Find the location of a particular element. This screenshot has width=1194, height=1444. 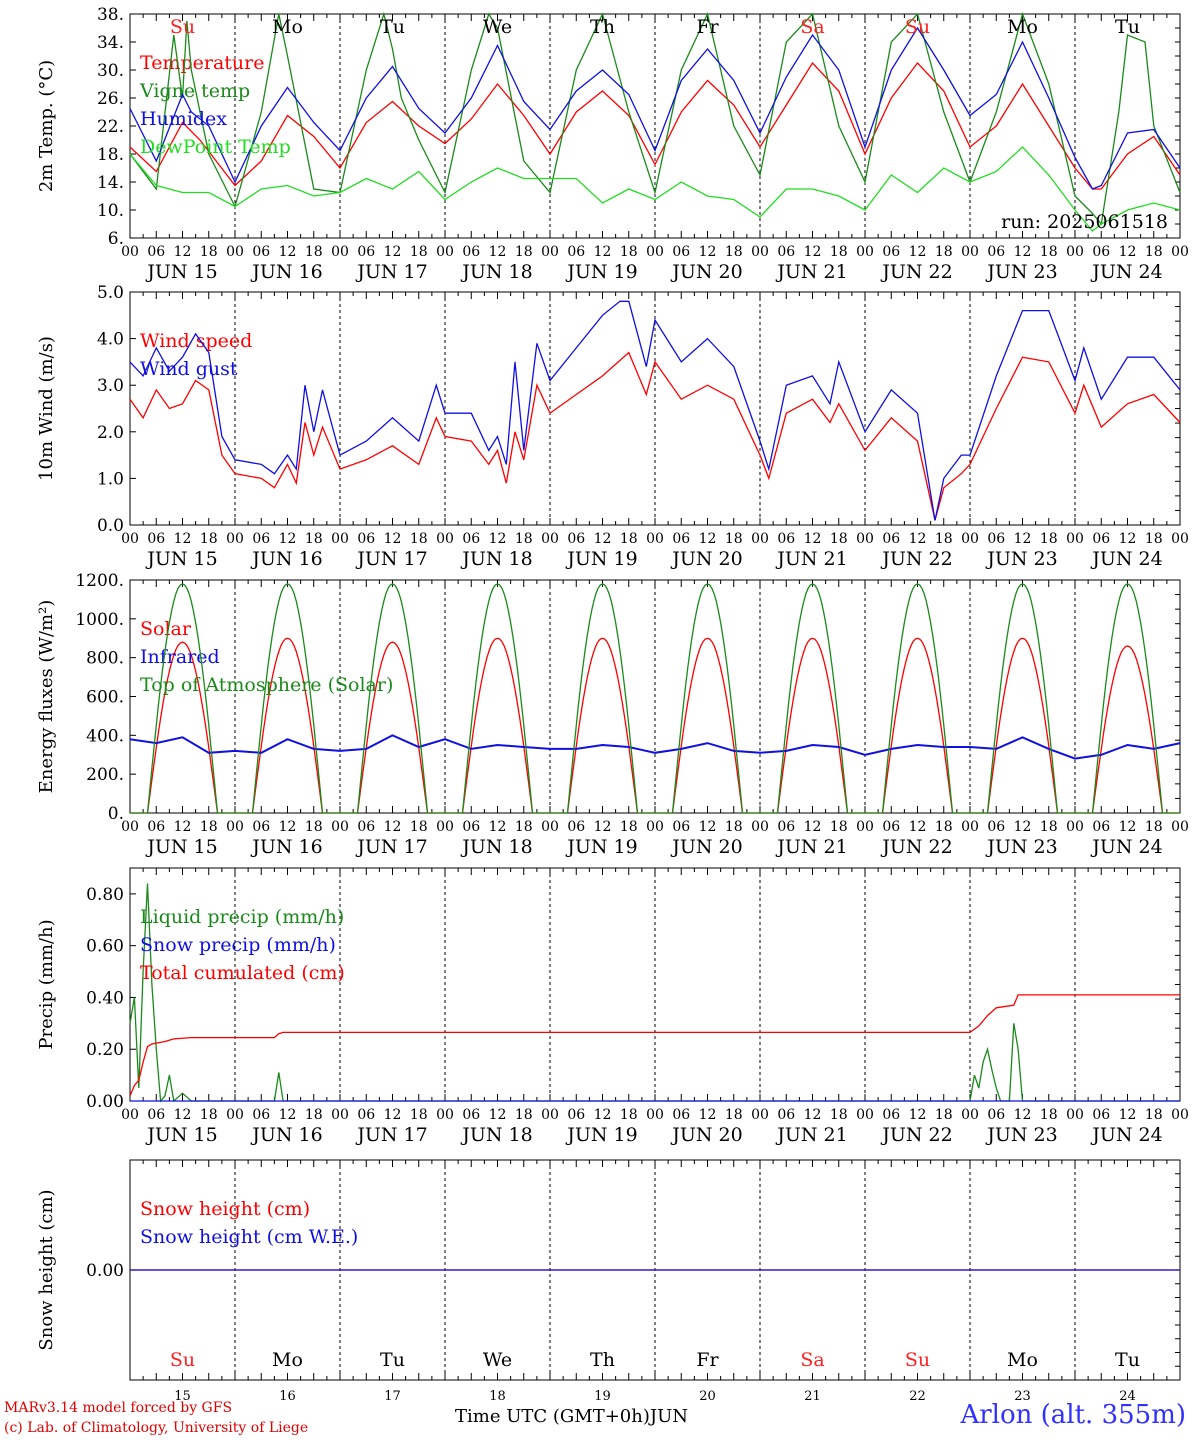

y-tick-label: 800. is located at coordinates (105, 659).